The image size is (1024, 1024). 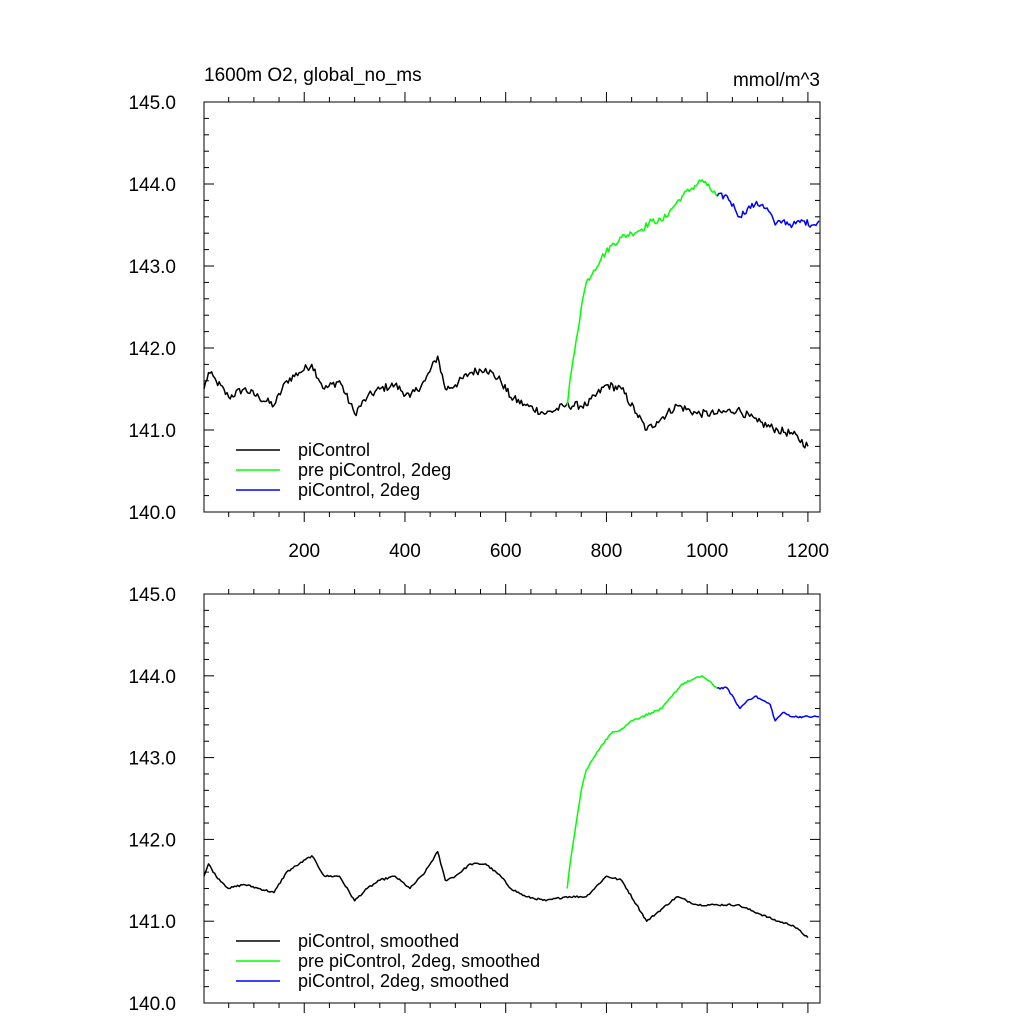 I want to click on legend-label: pre piControl, 2deg, so click(x=374, y=470).